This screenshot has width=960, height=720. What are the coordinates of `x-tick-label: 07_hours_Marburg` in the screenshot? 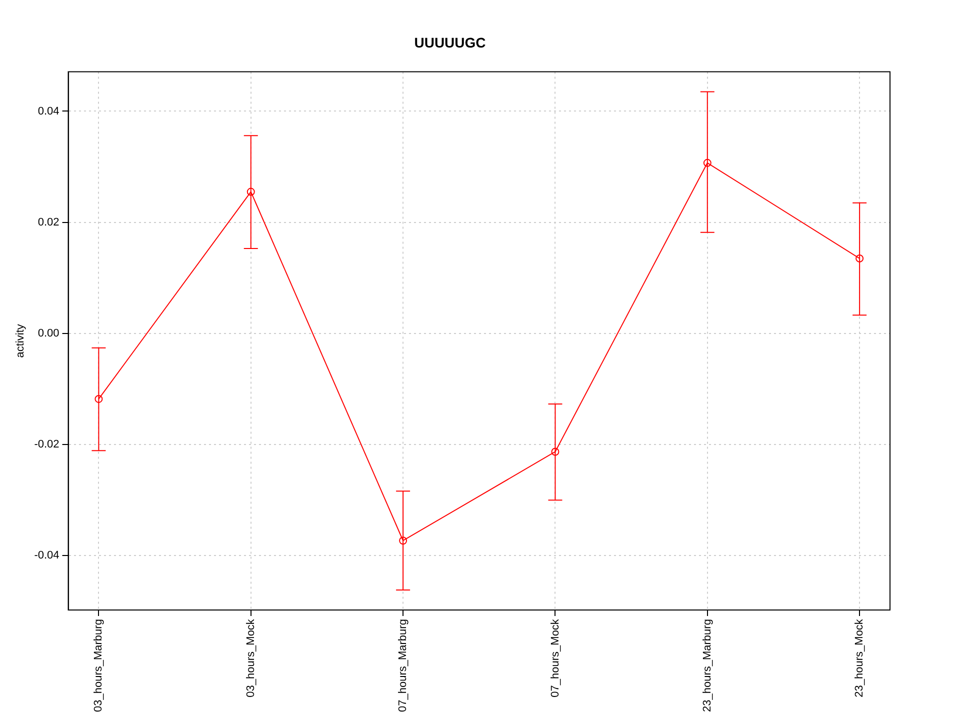 It's located at (403, 665).